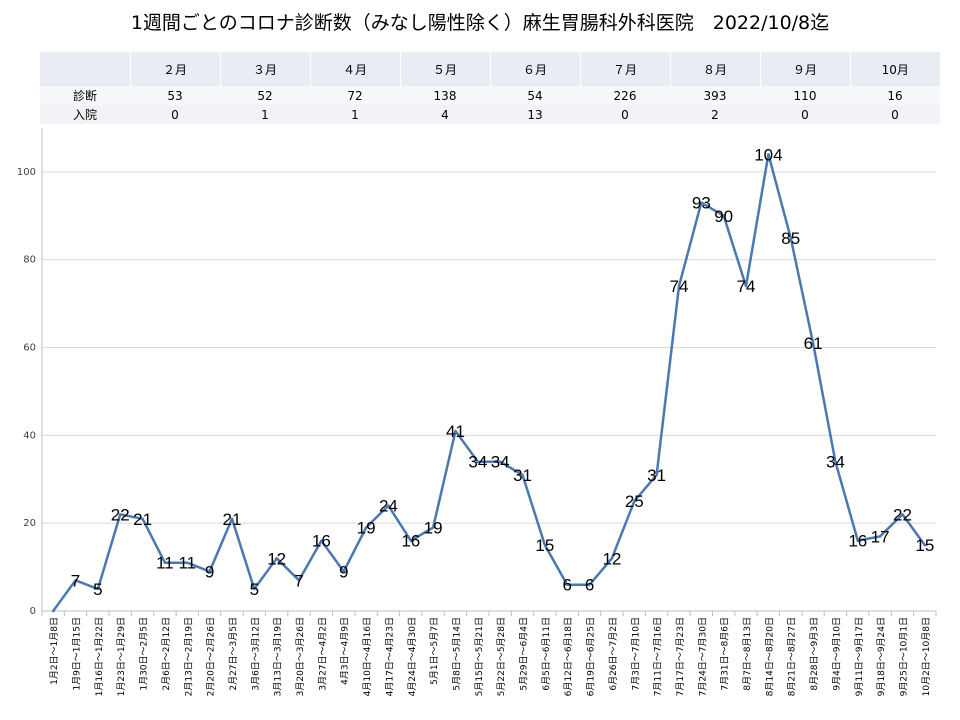 The image size is (960, 720). I want to click on x-tick-label: 6月19日～6月25日, so click(591, 656).